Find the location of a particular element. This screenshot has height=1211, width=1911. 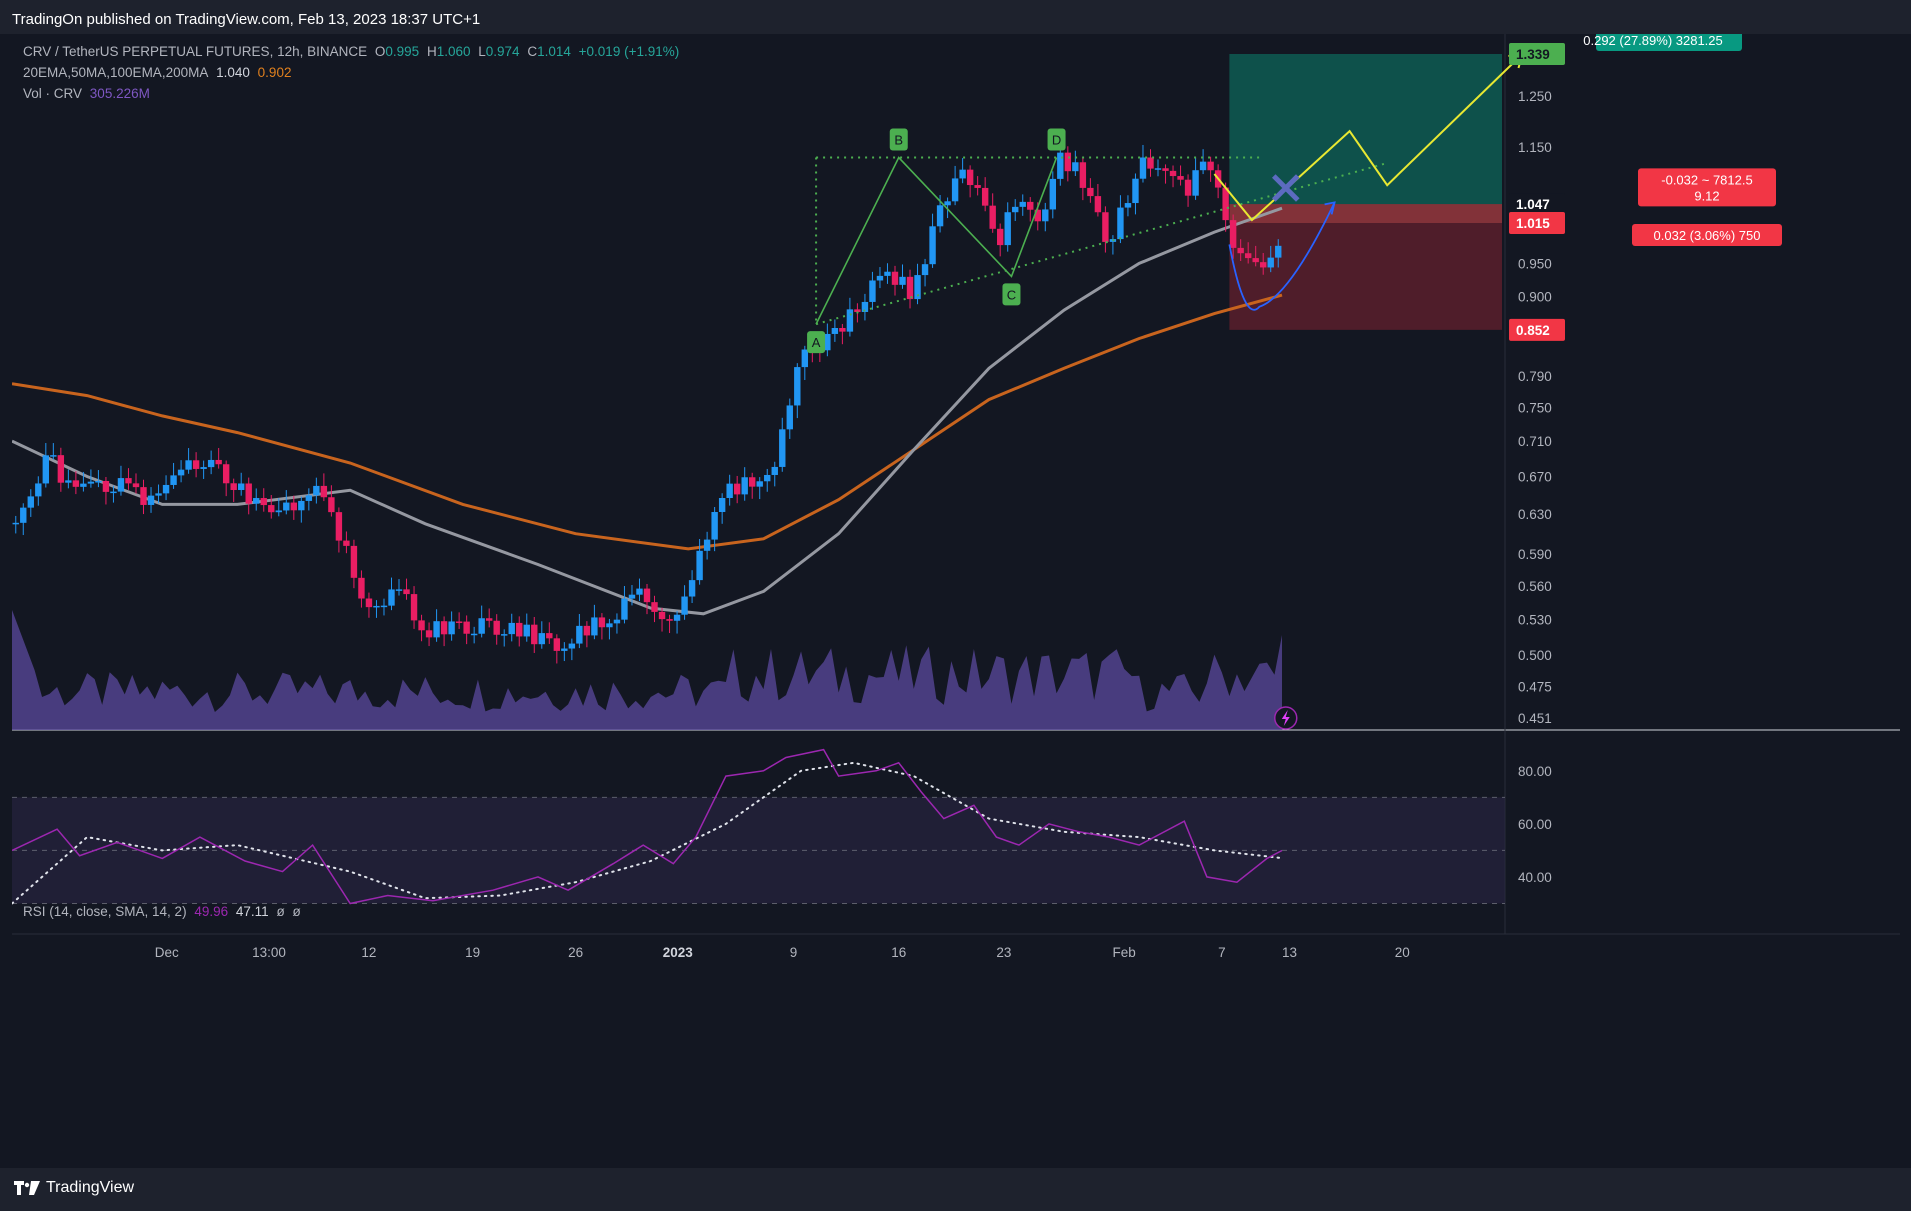

stop-zone is located at coordinates (1365, 276).